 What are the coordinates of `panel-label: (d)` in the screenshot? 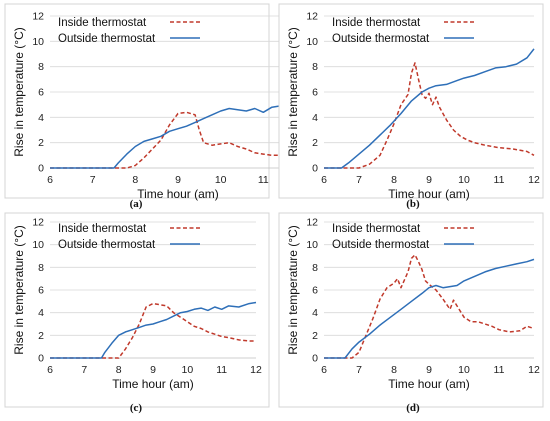 It's located at (413, 408).